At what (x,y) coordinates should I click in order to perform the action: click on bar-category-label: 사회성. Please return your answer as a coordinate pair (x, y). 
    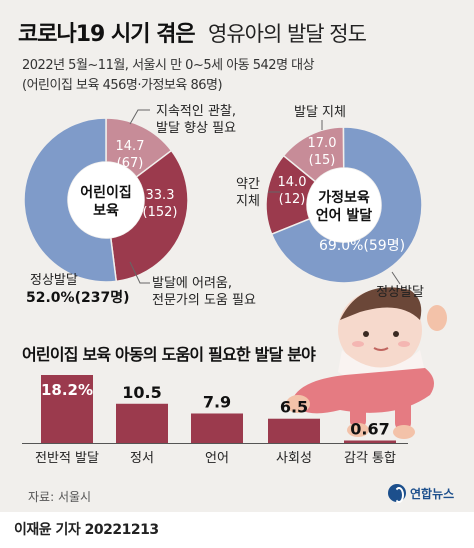
    Looking at the image, I should click on (294, 458).